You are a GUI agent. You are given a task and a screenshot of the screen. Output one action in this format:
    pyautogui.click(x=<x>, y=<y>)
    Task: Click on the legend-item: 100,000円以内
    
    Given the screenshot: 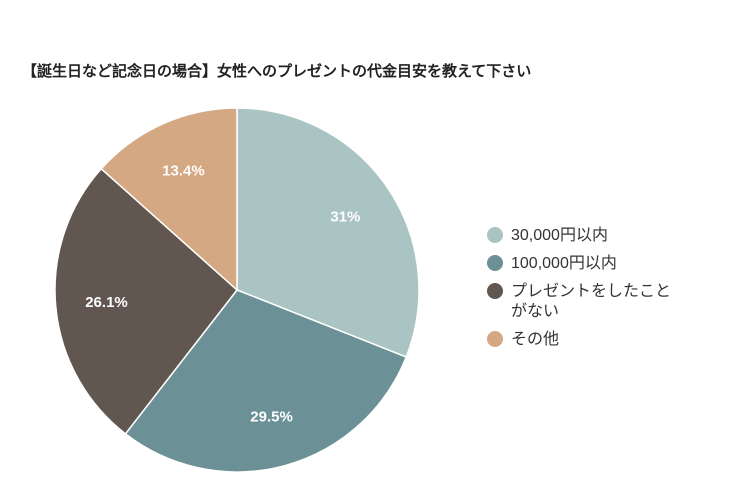 What is the action you would take?
    pyautogui.click(x=612, y=264)
    